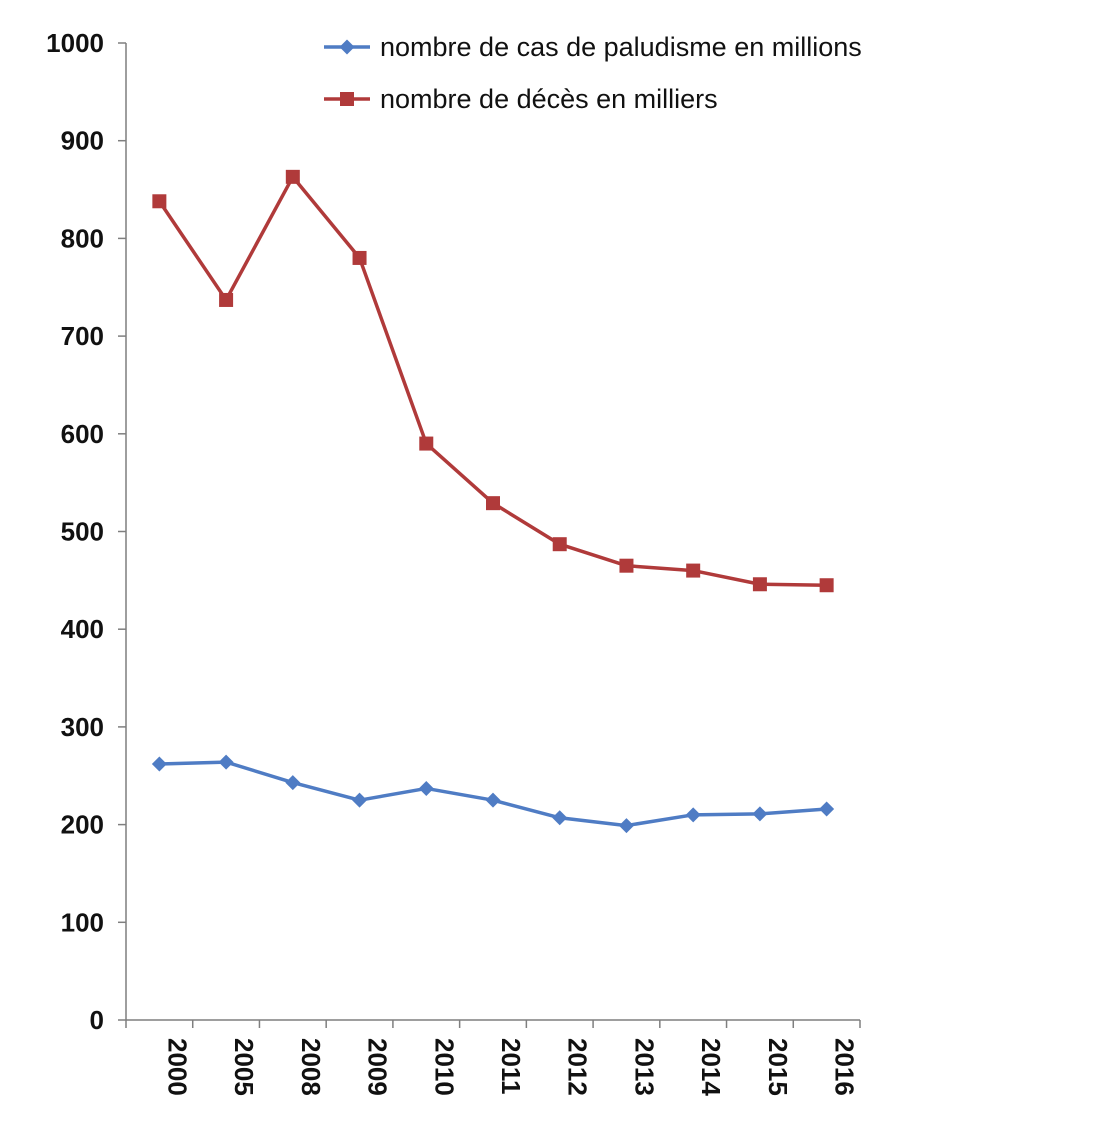 Image resolution: width=1120 pixels, height=1132 pixels. What do you see at coordinates (82, 434) in the screenshot?
I see `y-tick-label: 600` at bounding box center [82, 434].